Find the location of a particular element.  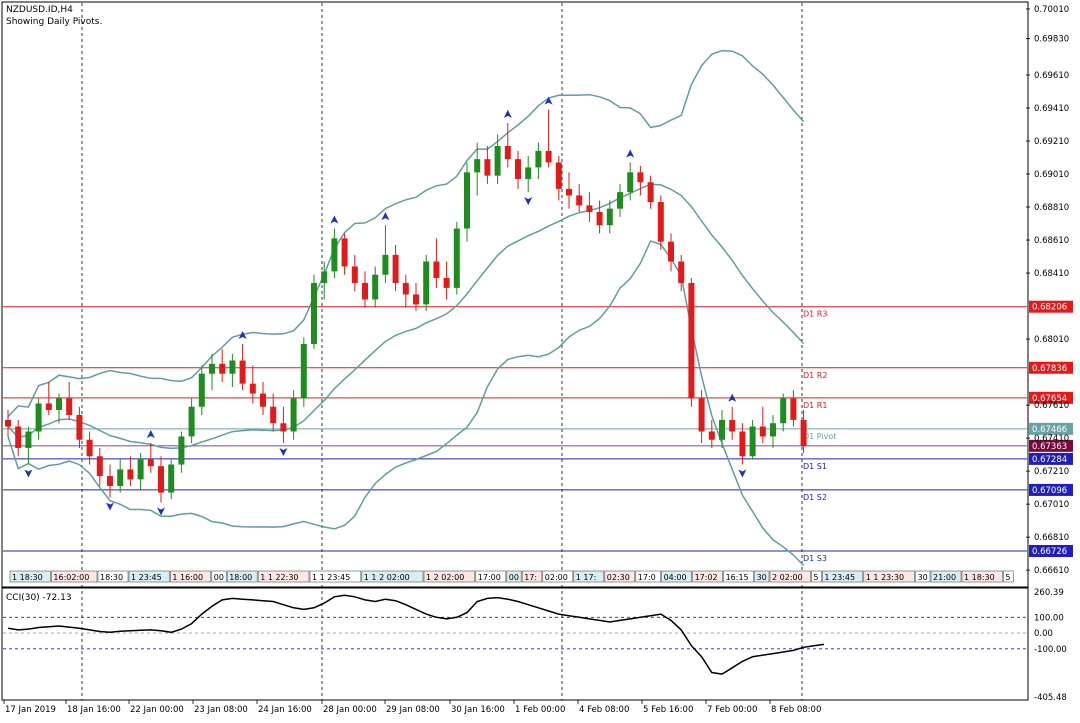

session-label-6: 18:00 is located at coordinates (240, 577).